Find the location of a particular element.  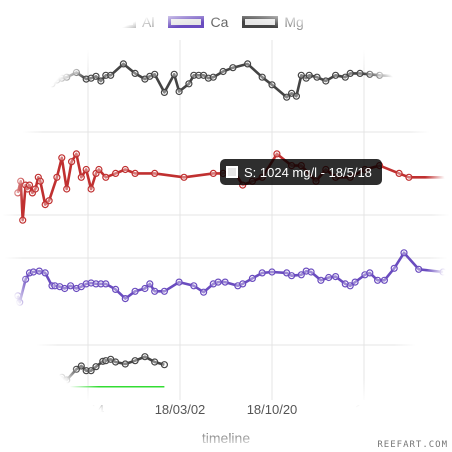

al-swatch-icon is located at coordinates (118, 22).